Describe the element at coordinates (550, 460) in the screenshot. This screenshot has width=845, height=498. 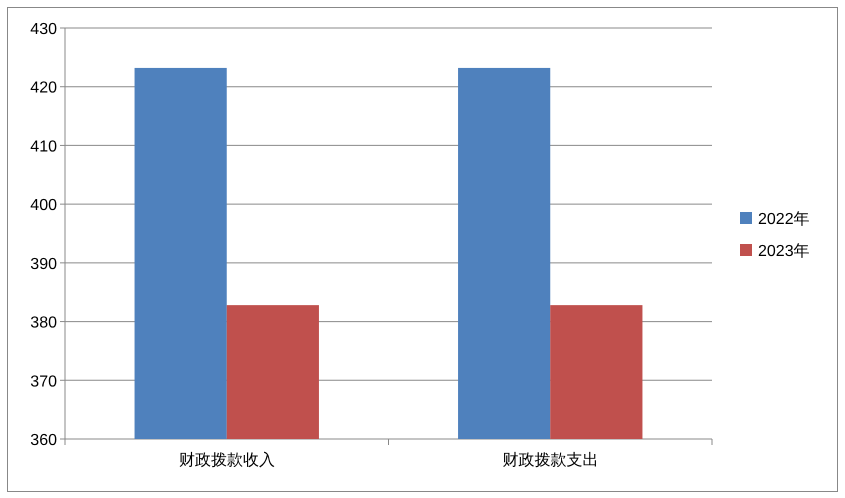
I see `x-tick-label: 财政拨款支出` at that location.